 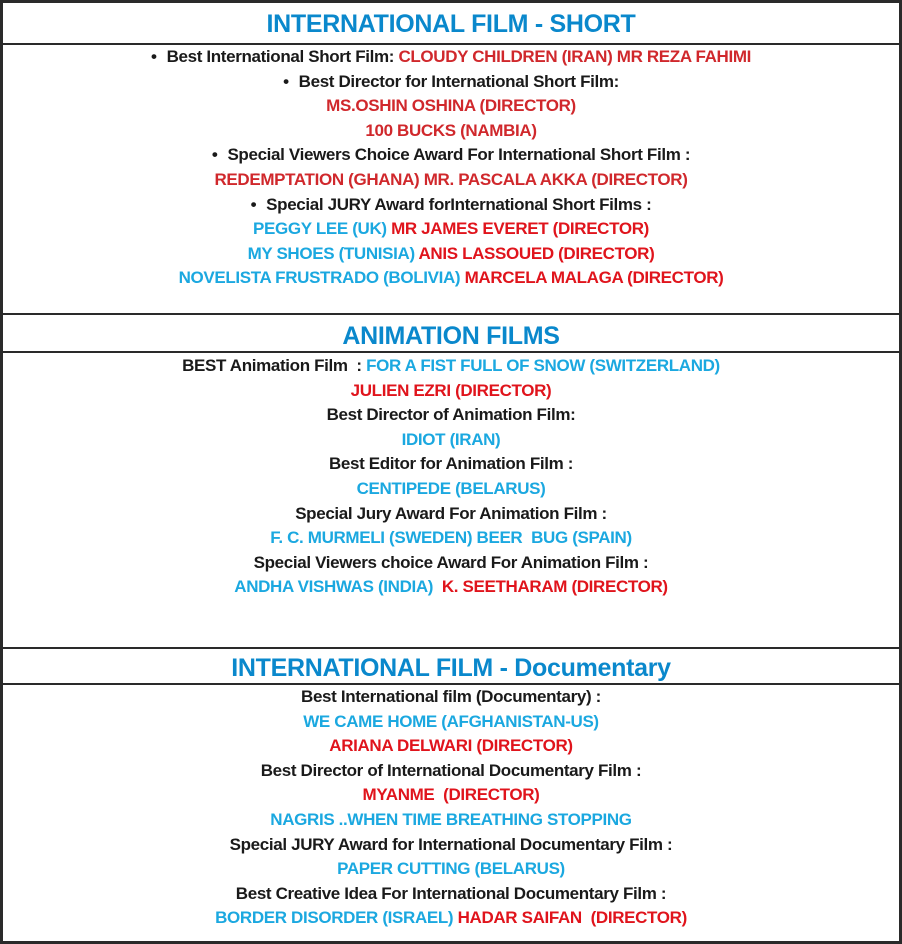 I want to click on award-winner: NAGRIS ..WHEN TIME BREATHING STOPPING, so click(x=451, y=819).